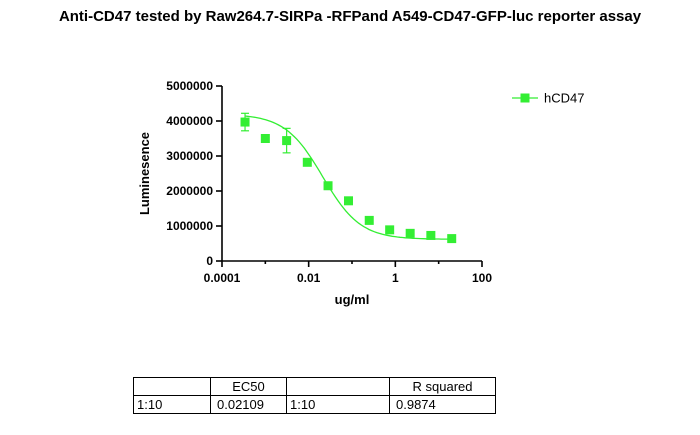 Image resolution: width=700 pixels, height=435 pixels. What do you see at coordinates (222, 278) in the screenshot?
I see `x-tick-label: 0.0001` at bounding box center [222, 278].